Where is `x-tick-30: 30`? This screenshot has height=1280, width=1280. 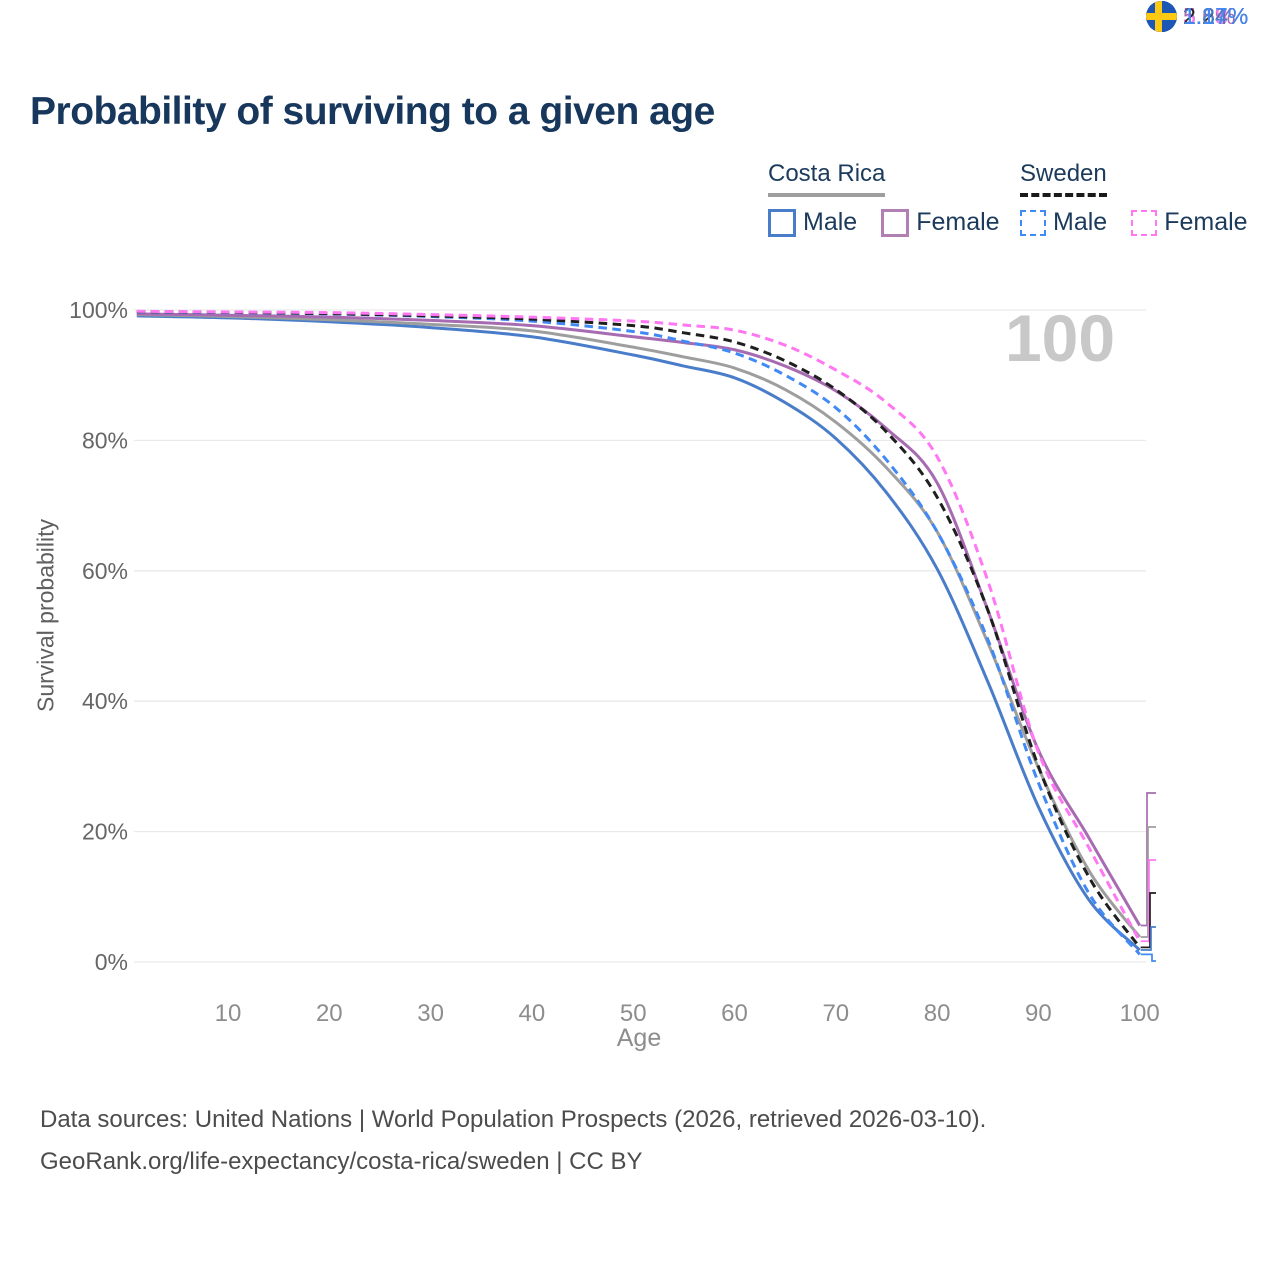 x-tick-30: 30 is located at coordinates (430, 1013).